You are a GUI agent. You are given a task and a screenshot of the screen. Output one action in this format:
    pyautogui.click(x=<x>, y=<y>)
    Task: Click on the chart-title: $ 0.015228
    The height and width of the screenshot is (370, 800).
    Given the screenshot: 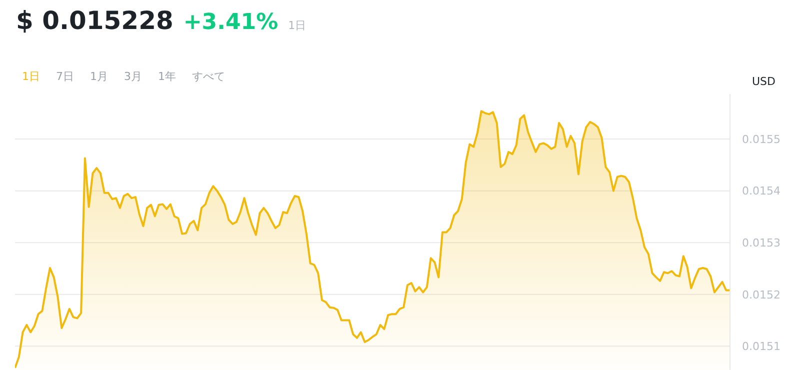 What is the action you would take?
    pyautogui.click(x=95, y=20)
    